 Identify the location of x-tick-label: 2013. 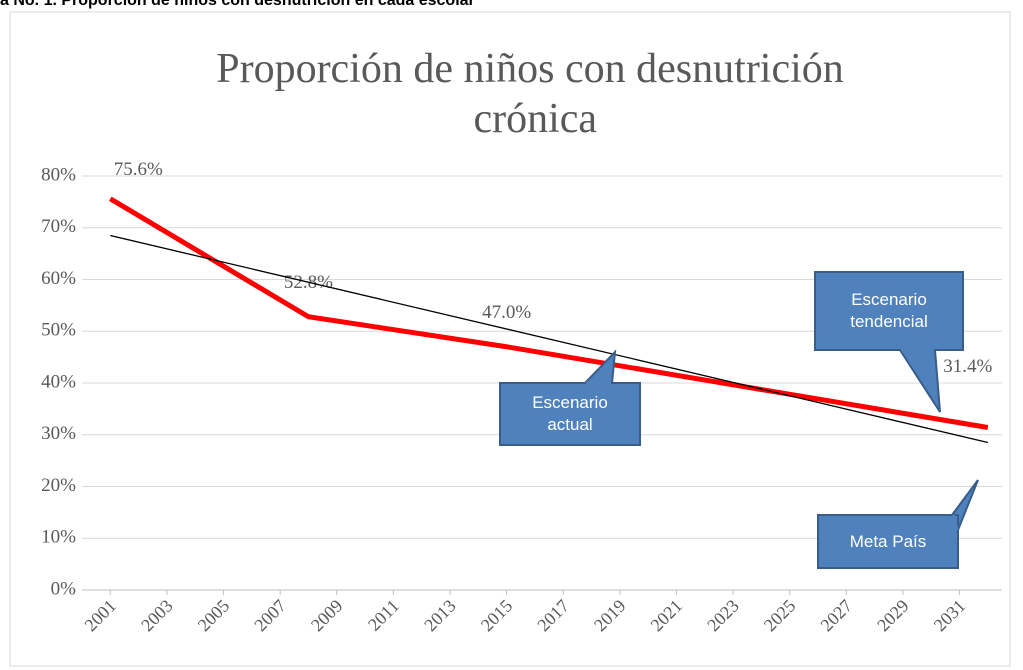
(440, 616).